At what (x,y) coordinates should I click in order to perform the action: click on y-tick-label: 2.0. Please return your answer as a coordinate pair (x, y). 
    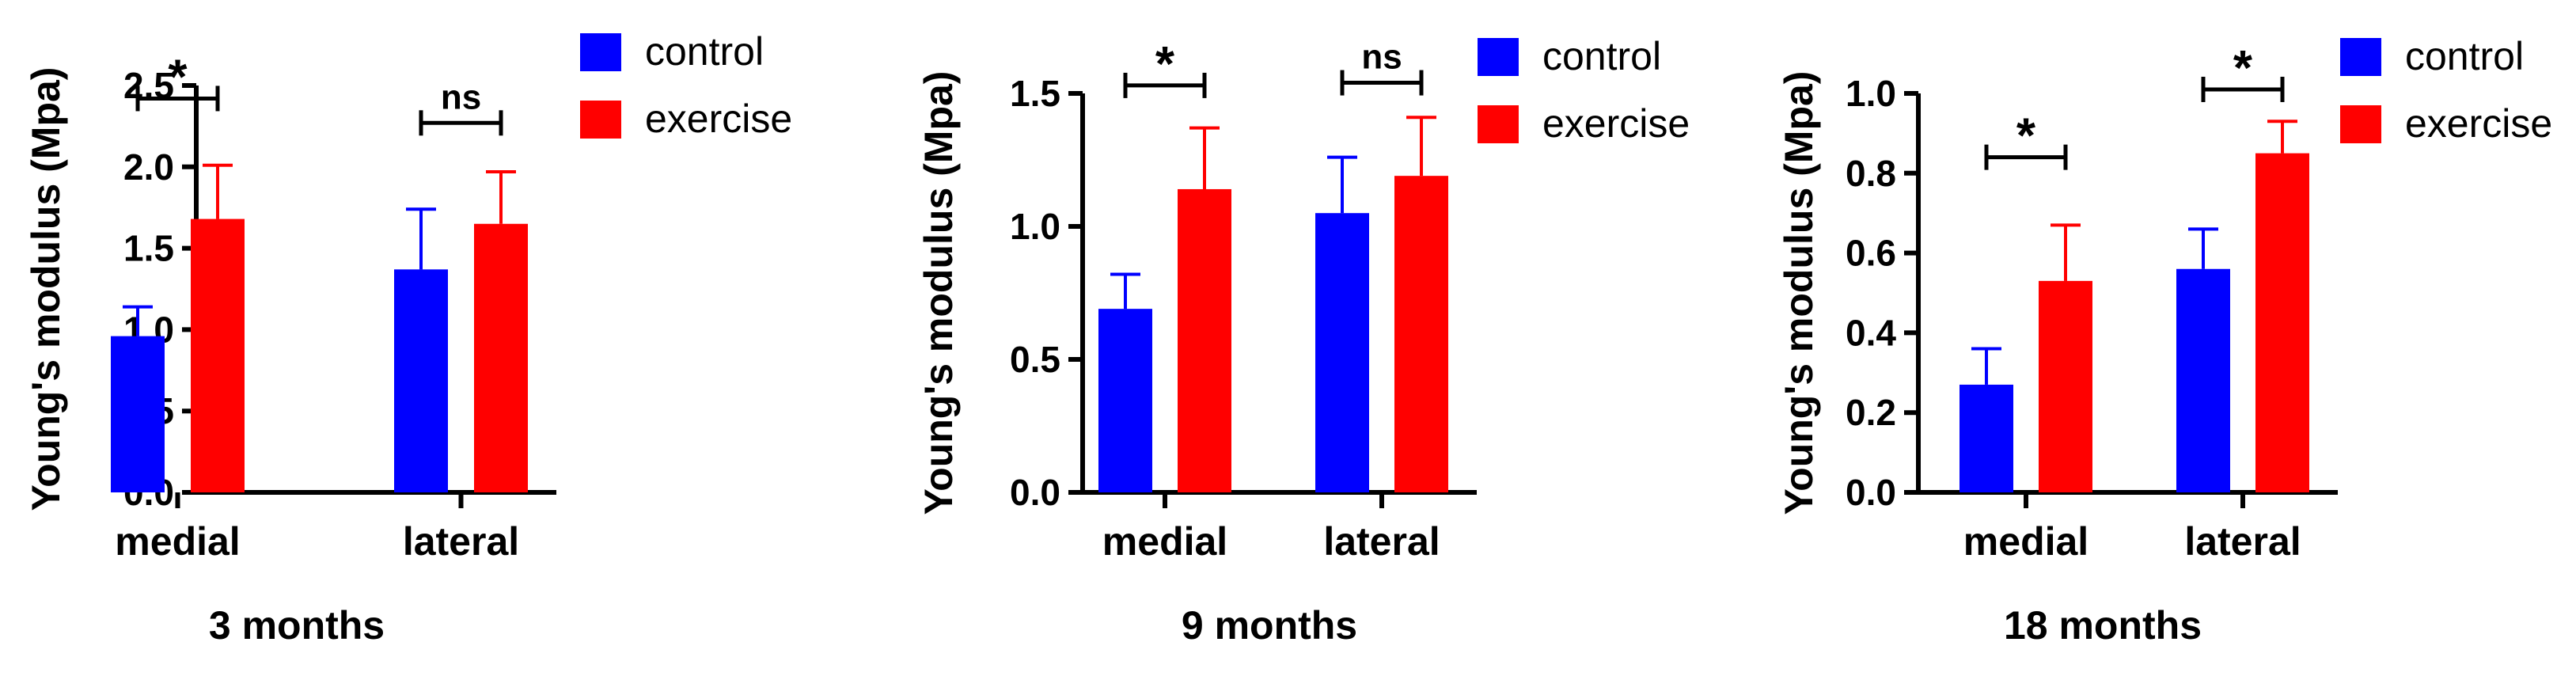
    Looking at the image, I should click on (148, 167).